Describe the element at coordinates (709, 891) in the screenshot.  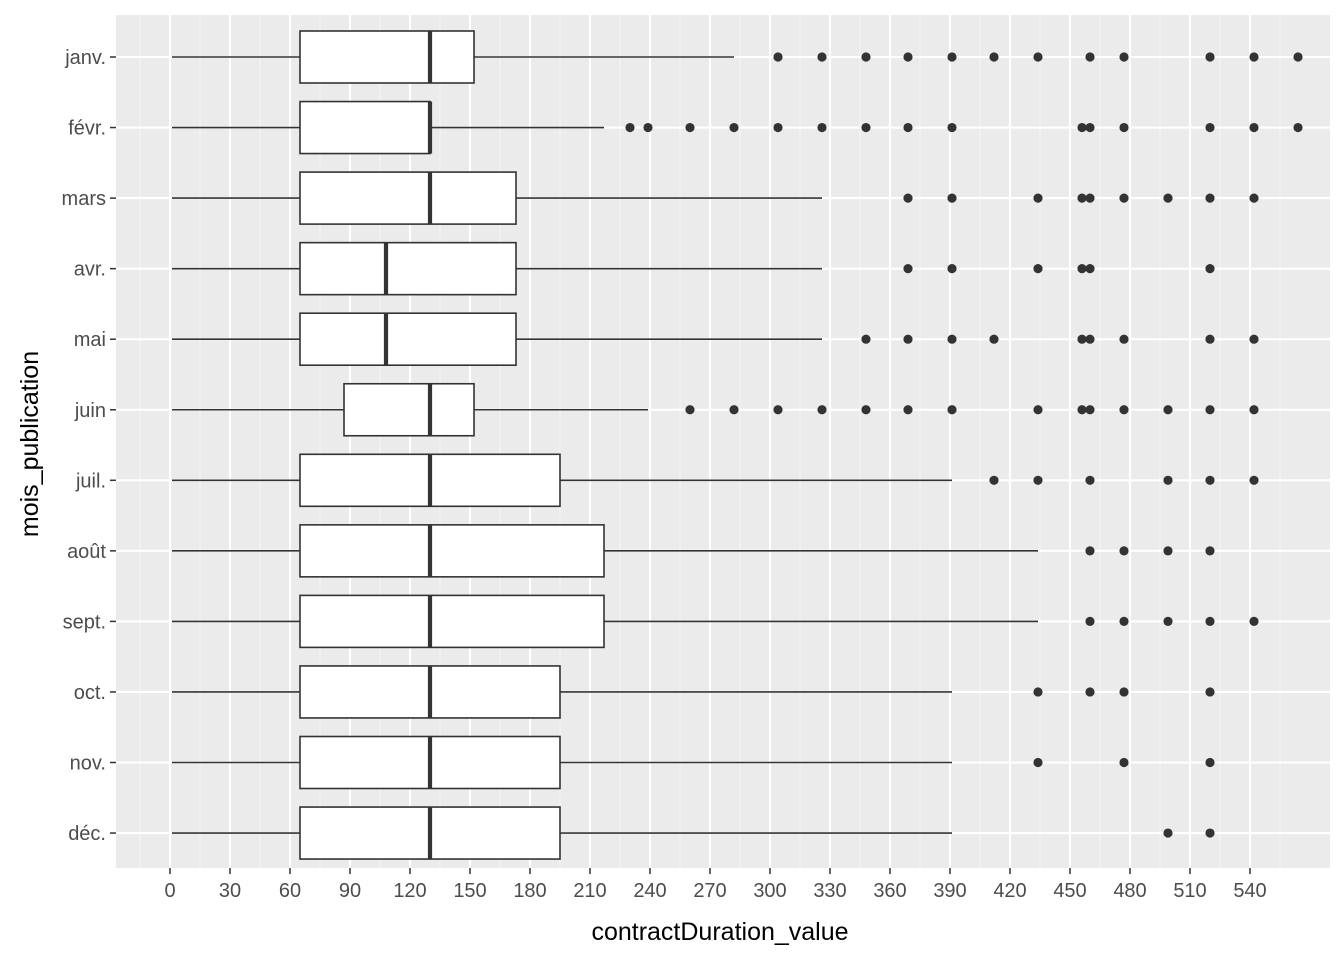
I see `x-tick-label: 270` at that location.